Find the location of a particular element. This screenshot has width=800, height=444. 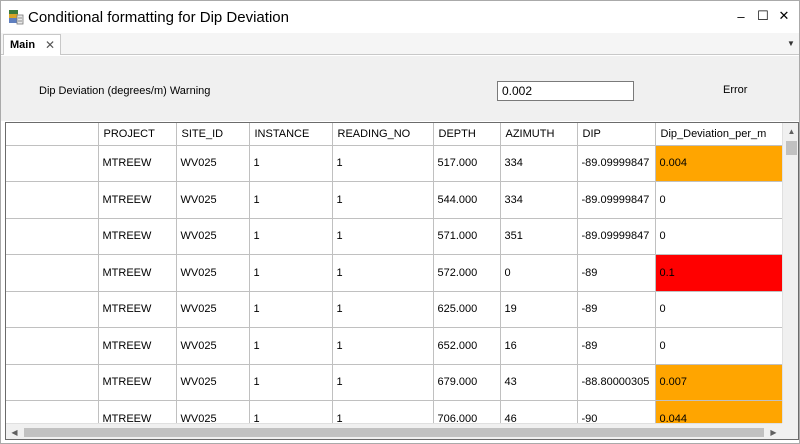

column-header-azimuth: AZIMUTH is located at coordinates (539, 134).